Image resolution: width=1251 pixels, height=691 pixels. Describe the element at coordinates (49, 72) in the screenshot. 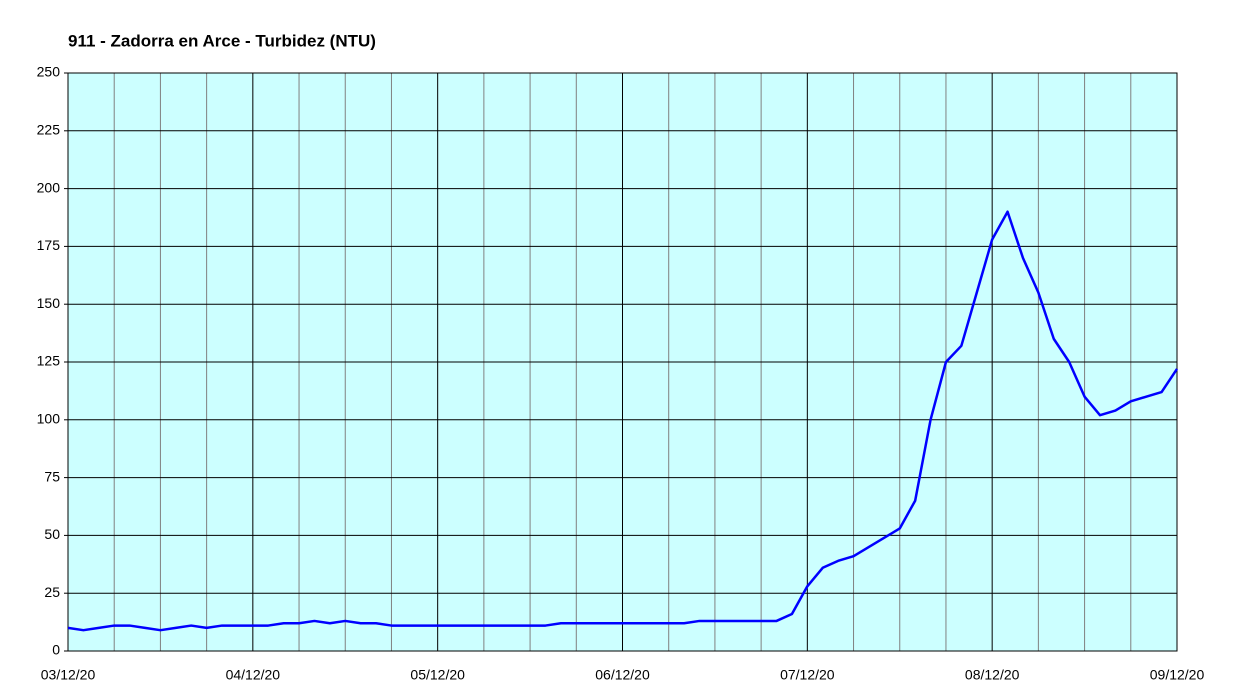

I see `y-tick-label: 250` at that location.